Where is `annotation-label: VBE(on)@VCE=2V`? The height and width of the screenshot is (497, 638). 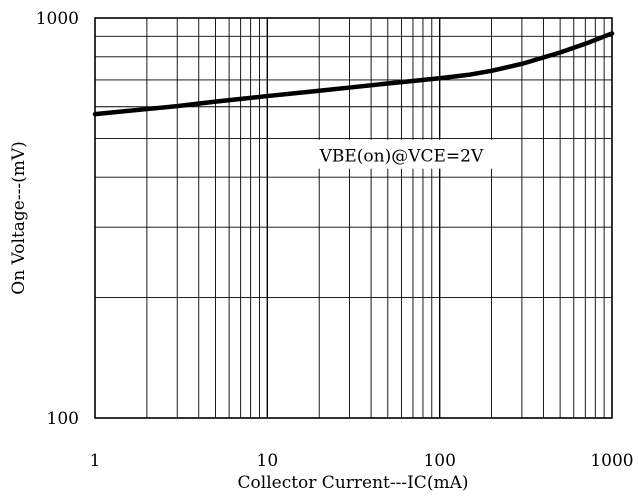
annotation-label: VBE(on)@VCE=2V is located at coordinates (401, 157).